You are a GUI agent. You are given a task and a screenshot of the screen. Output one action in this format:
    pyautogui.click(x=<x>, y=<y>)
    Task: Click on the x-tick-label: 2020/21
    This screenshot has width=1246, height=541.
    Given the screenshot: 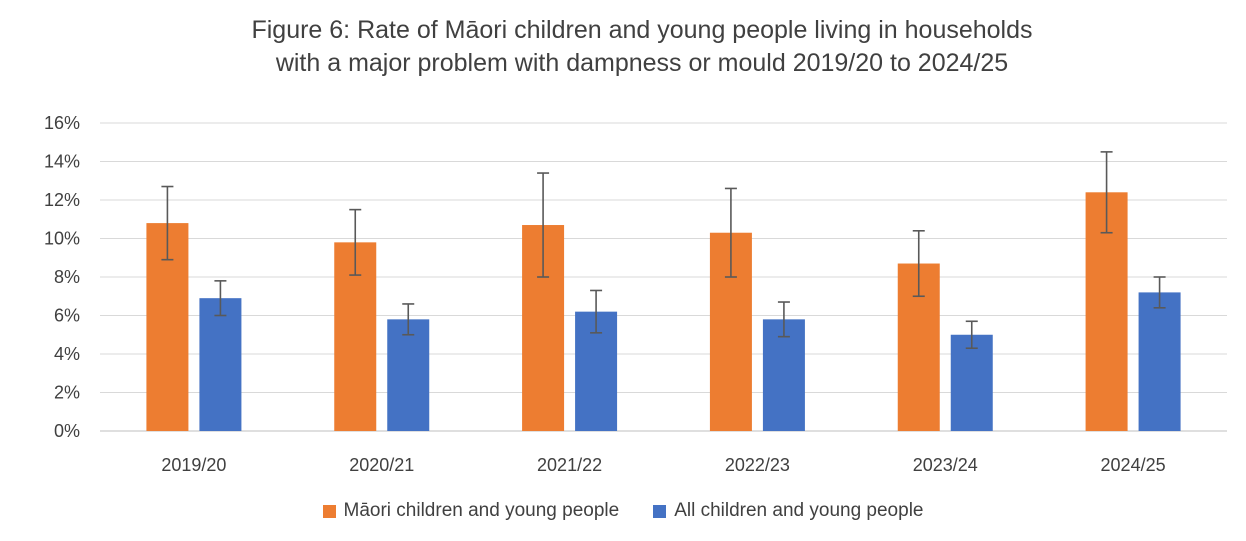 What is the action you would take?
    pyautogui.click(x=381, y=465)
    